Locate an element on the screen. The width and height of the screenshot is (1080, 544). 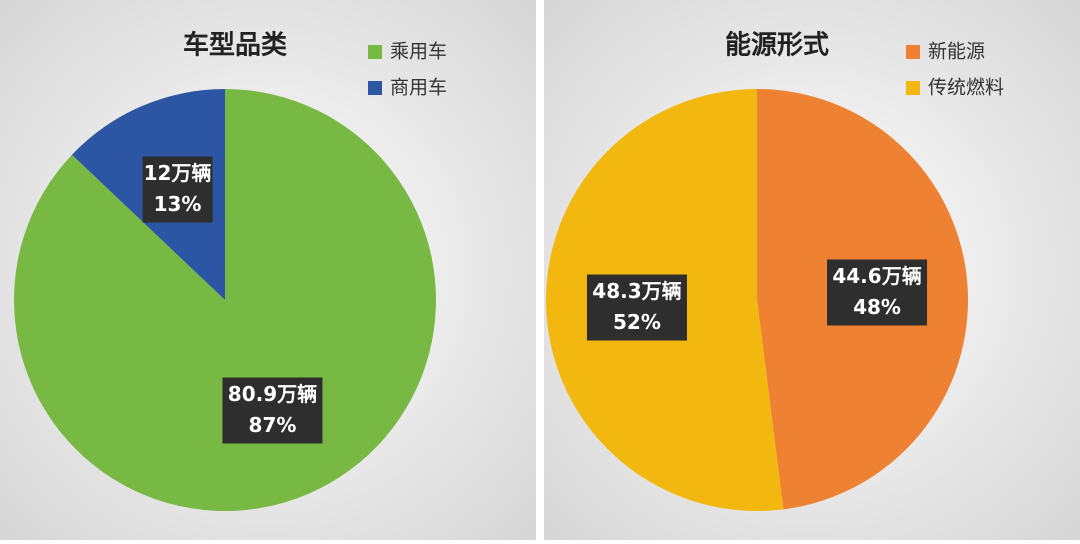
data-label: 48.3万辆 is located at coordinates (636, 291).